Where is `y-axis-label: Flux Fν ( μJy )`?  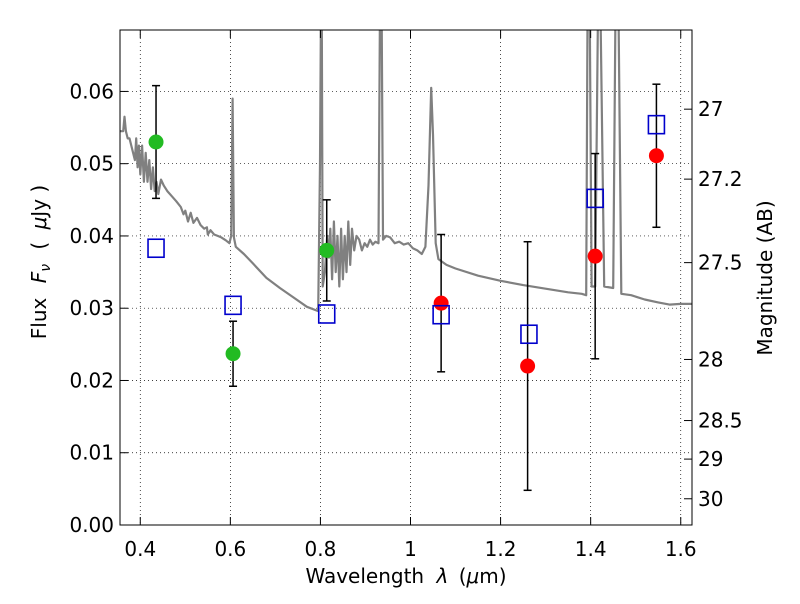 y-axis-label: Flux Fν ( μJy ) is located at coordinates (41, 262).